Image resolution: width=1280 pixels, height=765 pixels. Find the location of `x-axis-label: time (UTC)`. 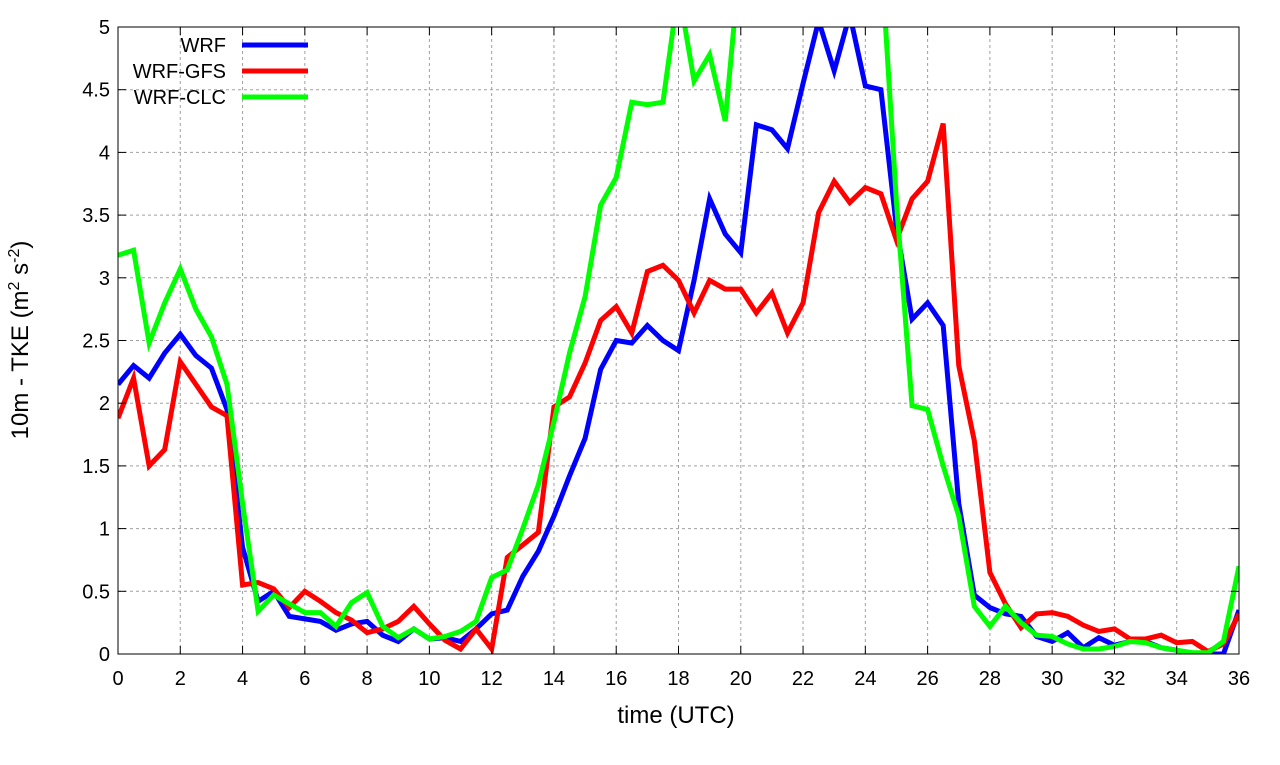

x-axis-label: time (UTC) is located at coordinates (675, 715).